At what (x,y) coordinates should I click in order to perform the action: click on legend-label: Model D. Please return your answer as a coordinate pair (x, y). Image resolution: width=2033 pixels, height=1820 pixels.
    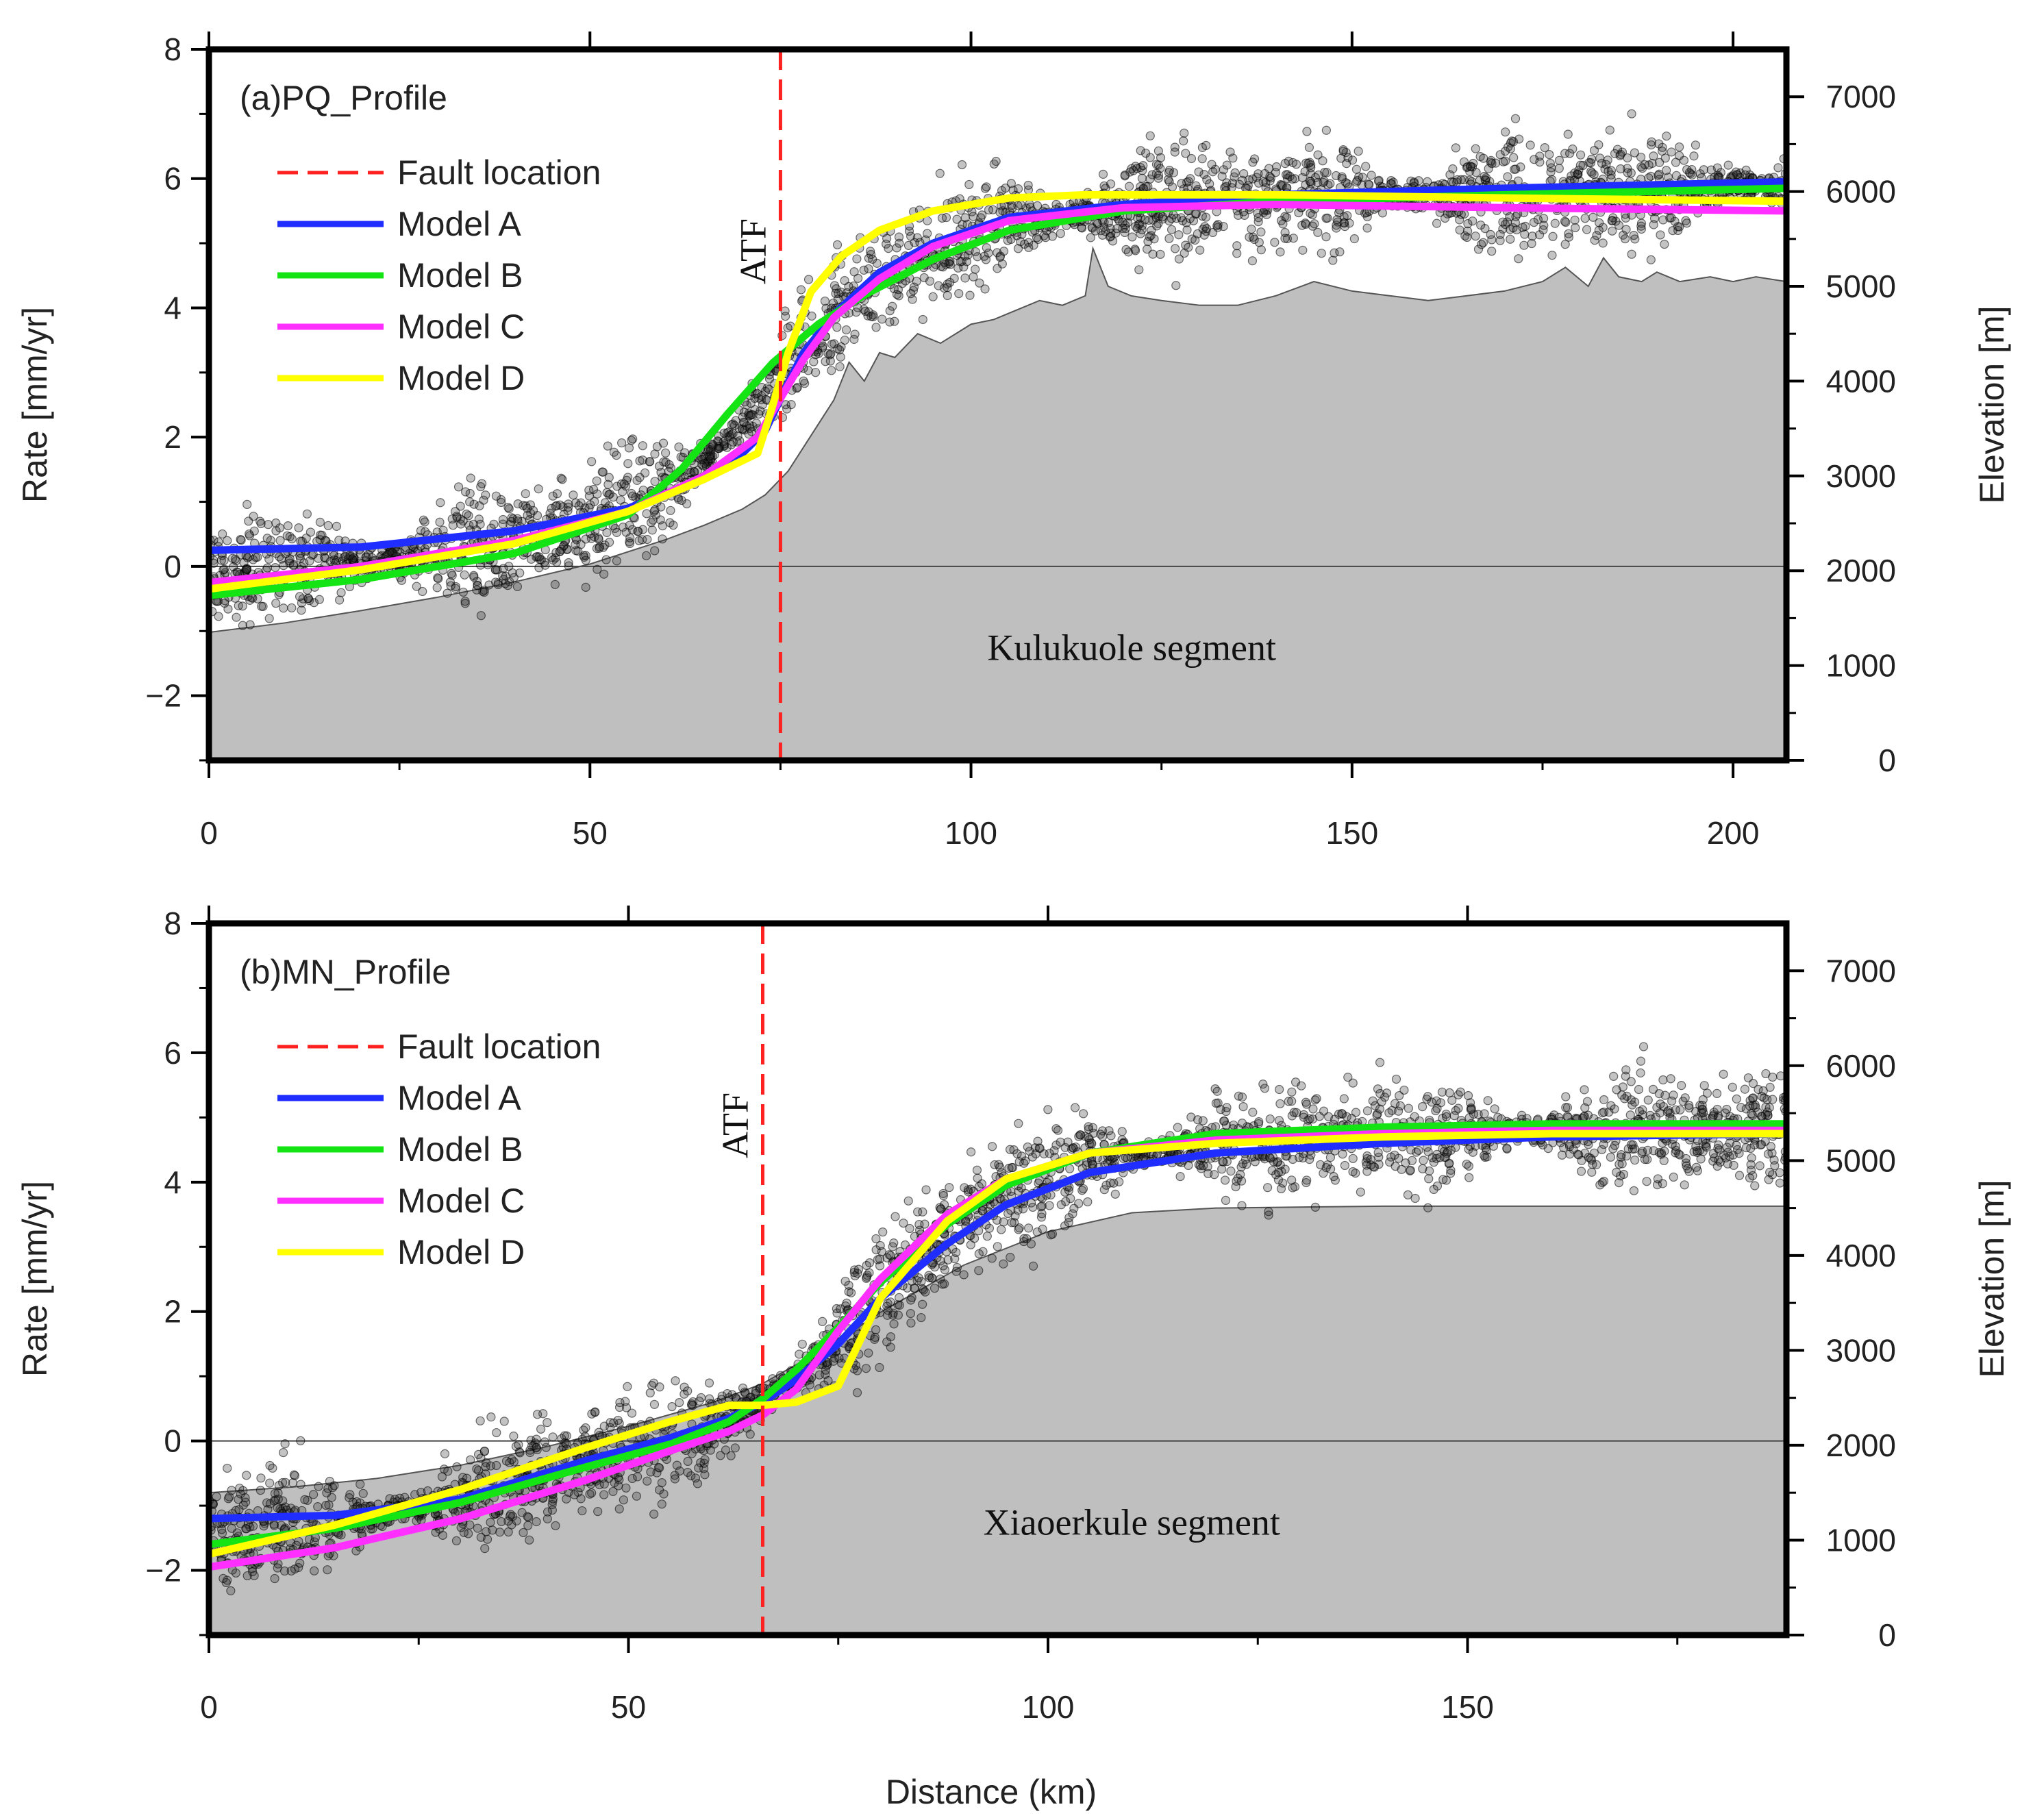
    Looking at the image, I should click on (461, 378).